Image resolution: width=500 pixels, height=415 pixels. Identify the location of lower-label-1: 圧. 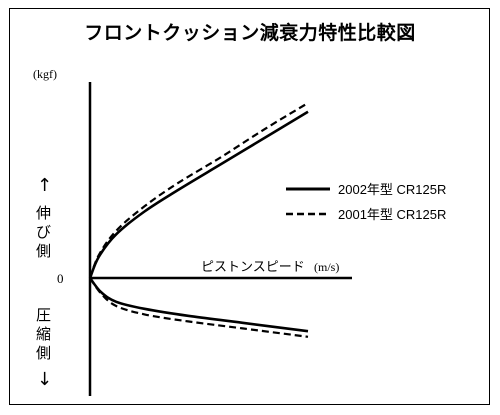
(43, 315).